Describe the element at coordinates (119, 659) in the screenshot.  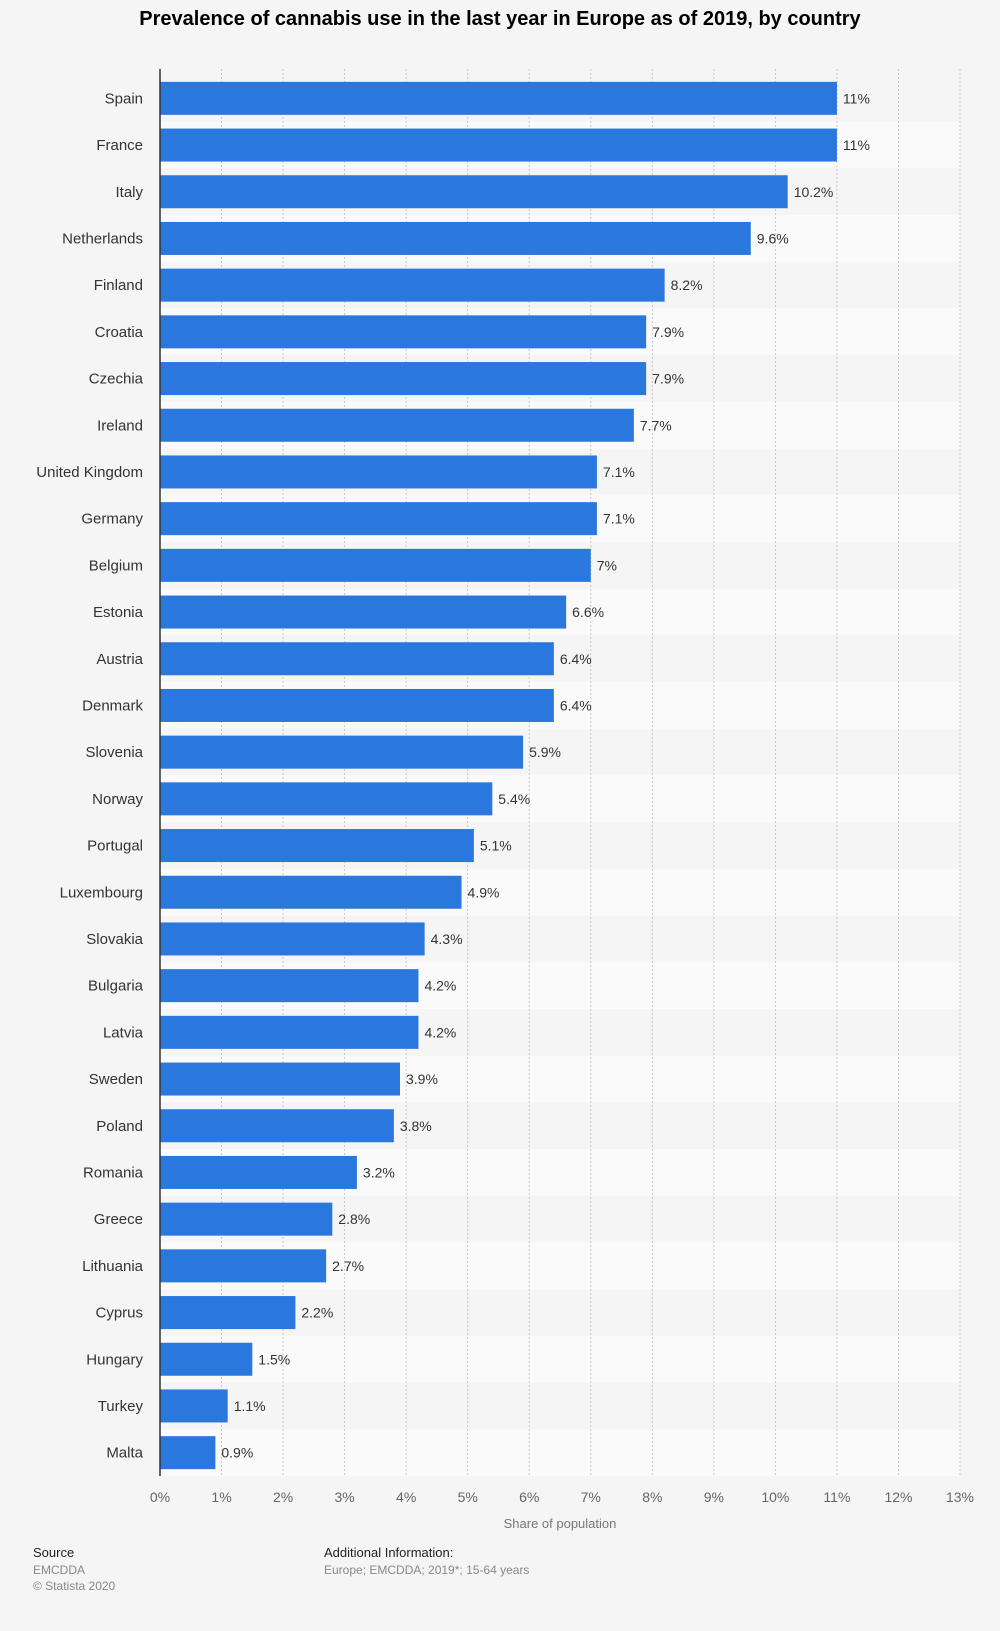
I see `category-label: Austria` at that location.